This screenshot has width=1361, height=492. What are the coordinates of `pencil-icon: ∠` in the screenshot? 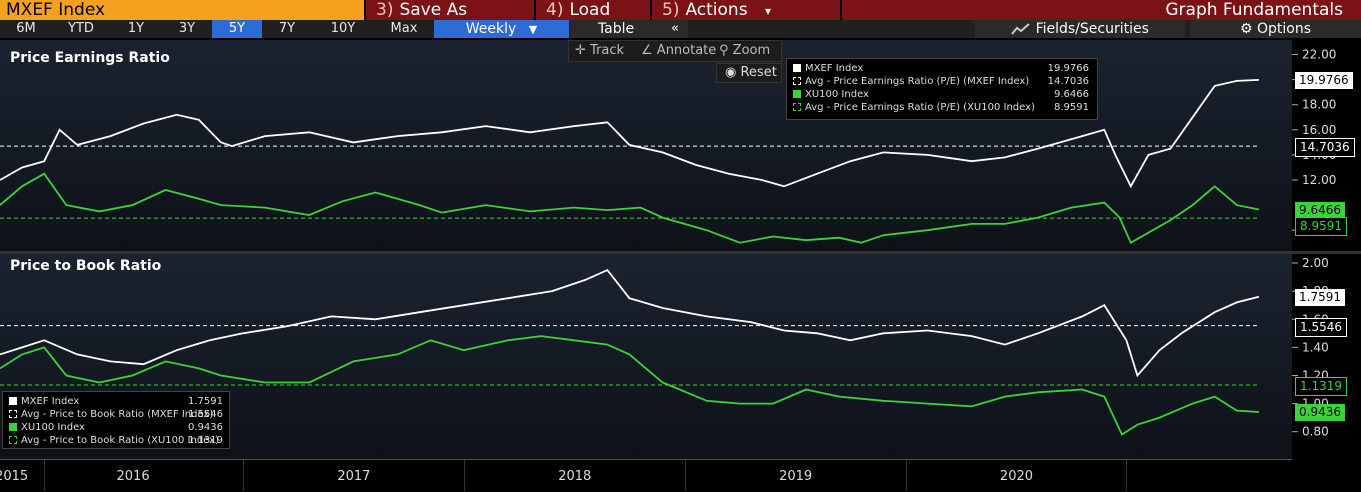 It's located at (647, 50).